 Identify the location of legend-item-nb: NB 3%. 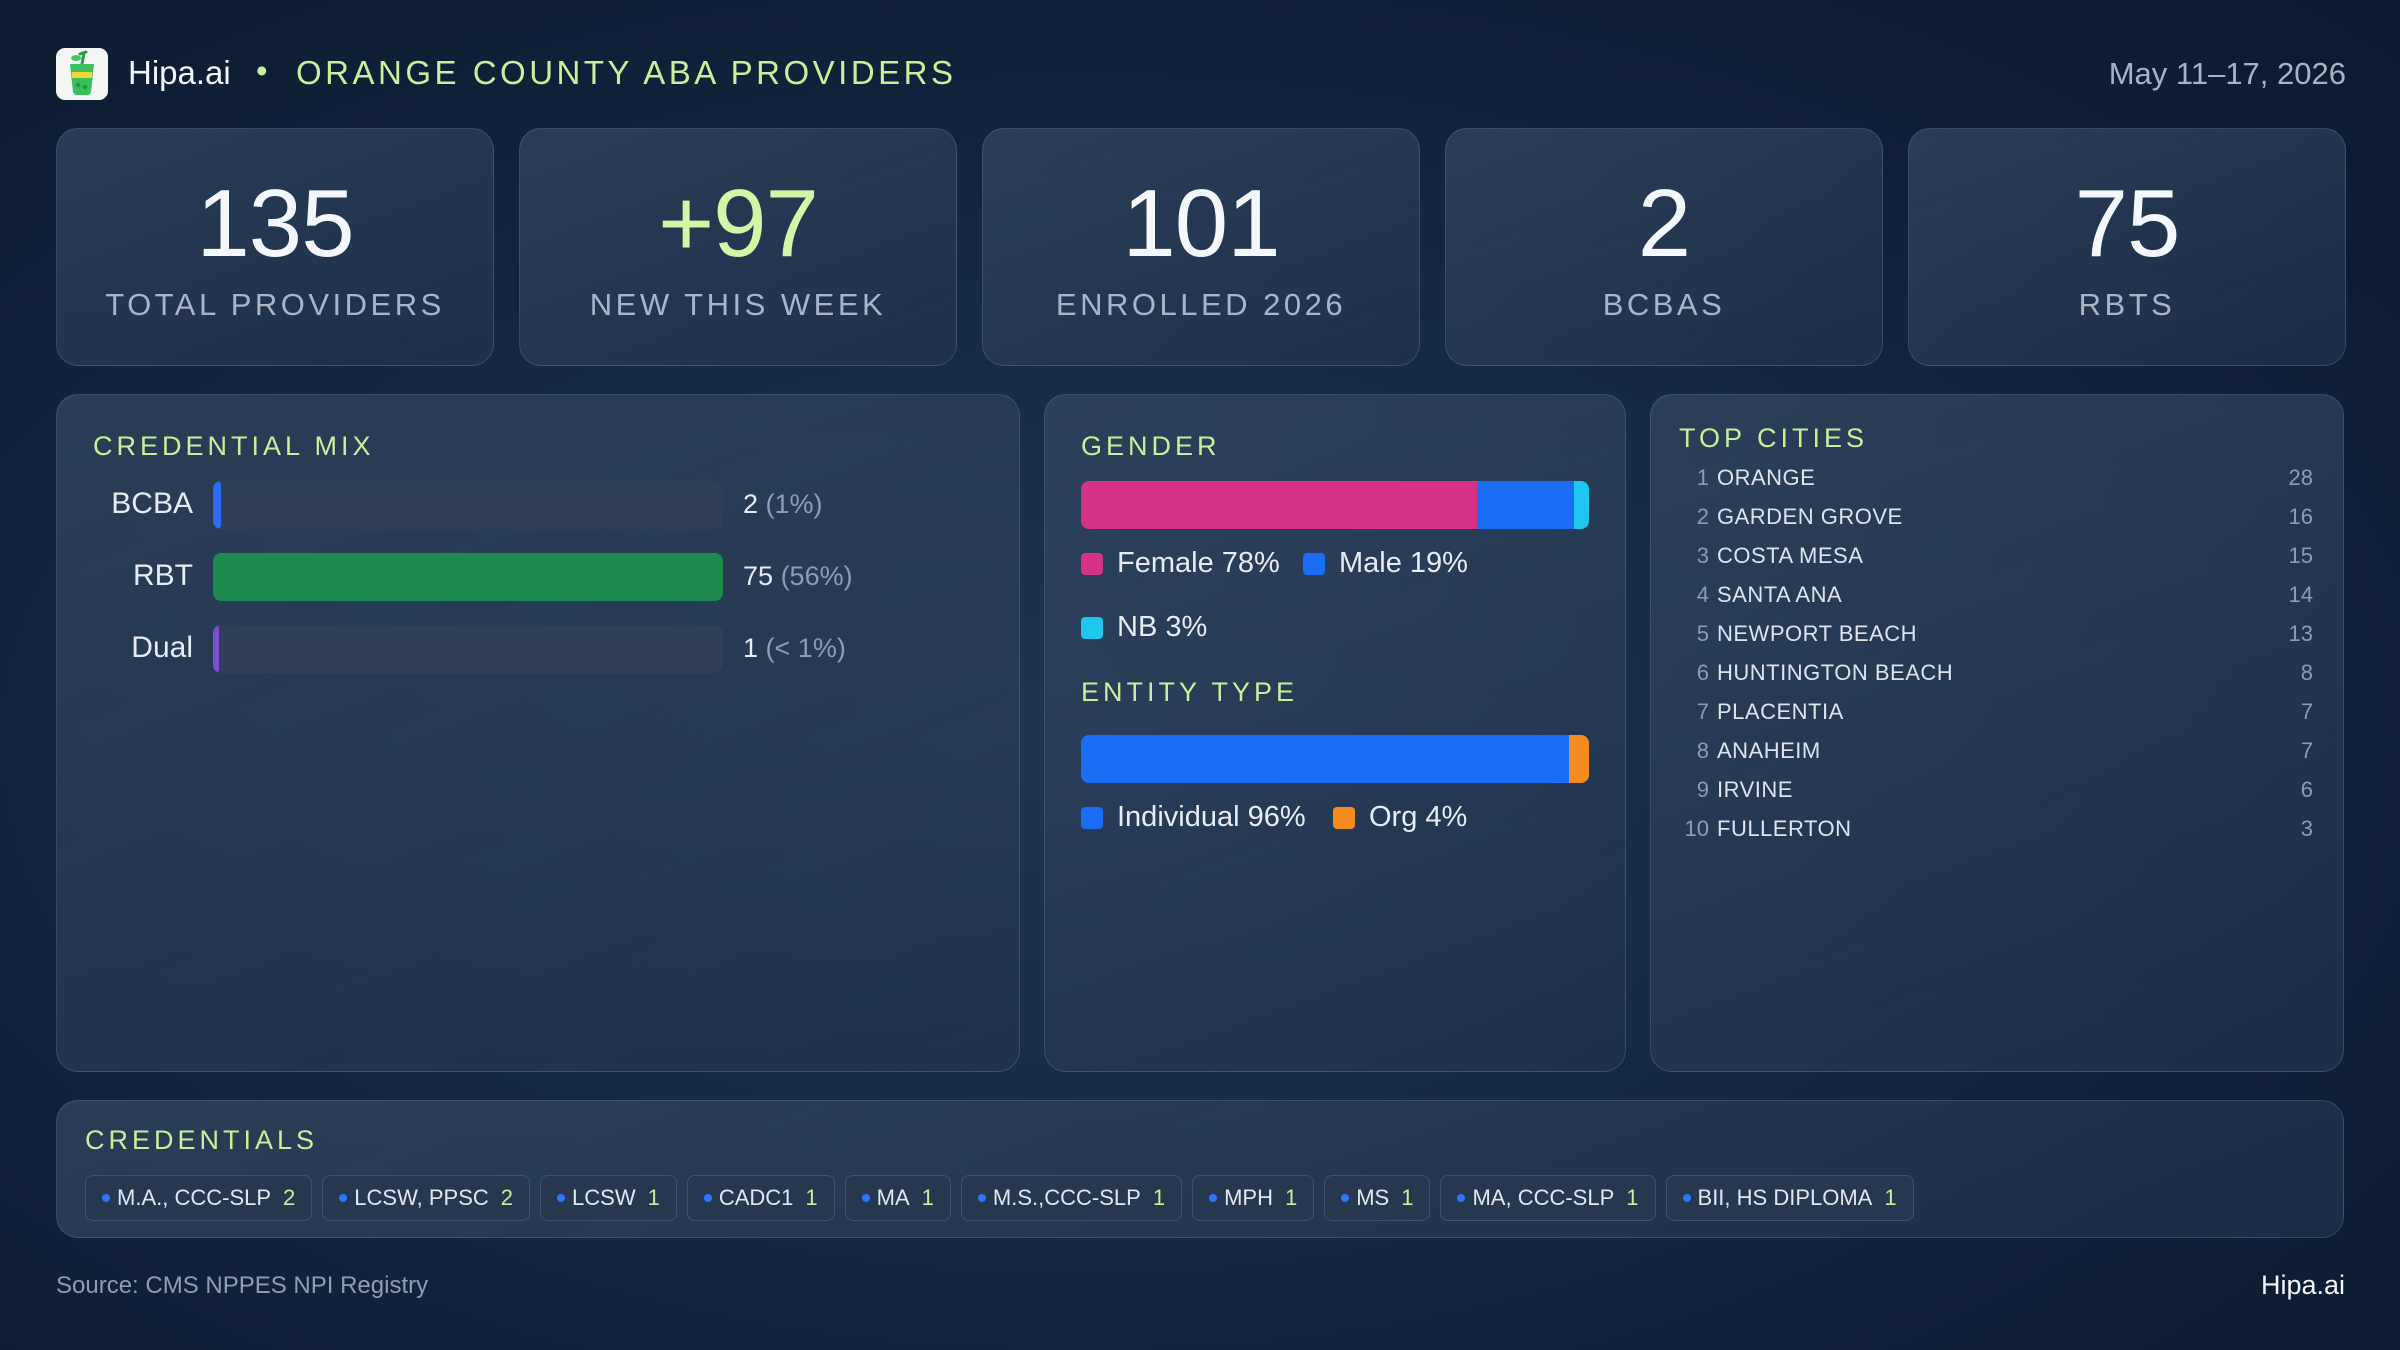
(1144, 627).